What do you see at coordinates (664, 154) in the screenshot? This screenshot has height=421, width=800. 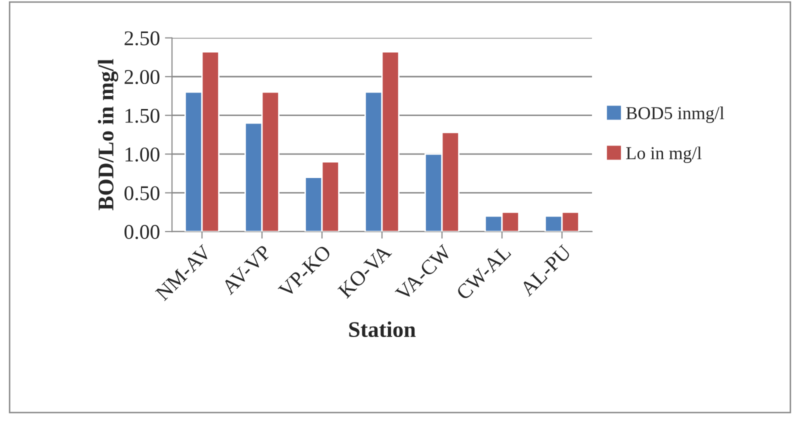 I see `legend-label: Lo in mg/l` at bounding box center [664, 154].